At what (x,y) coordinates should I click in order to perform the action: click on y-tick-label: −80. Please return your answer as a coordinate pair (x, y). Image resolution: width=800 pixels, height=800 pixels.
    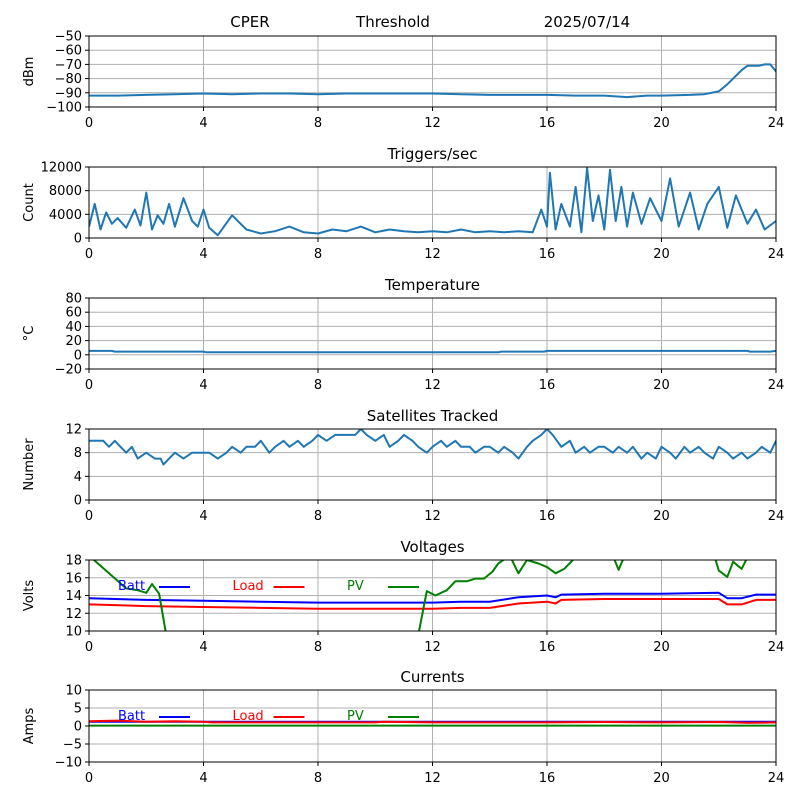
    Looking at the image, I should click on (68, 79).